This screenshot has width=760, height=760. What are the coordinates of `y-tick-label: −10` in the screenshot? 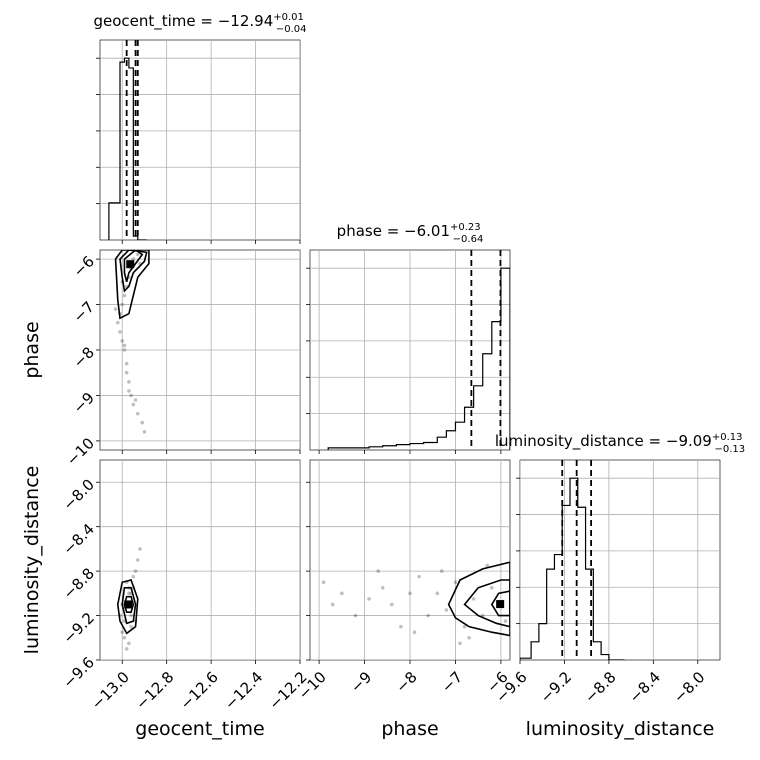 It's located at (80, 451).